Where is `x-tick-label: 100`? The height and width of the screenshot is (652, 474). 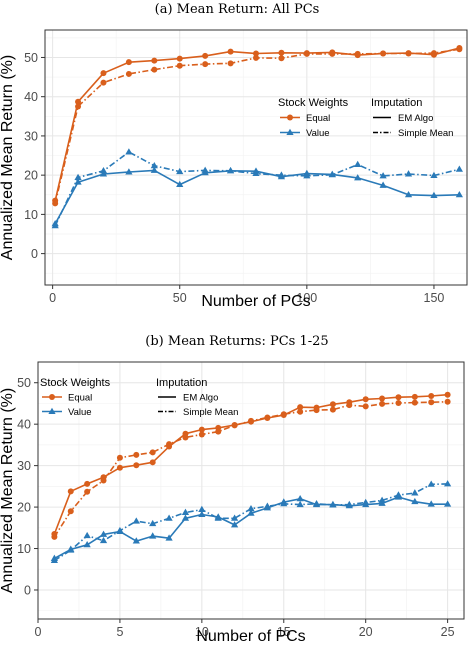 x-tick-label: 100 is located at coordinates (306, 298).